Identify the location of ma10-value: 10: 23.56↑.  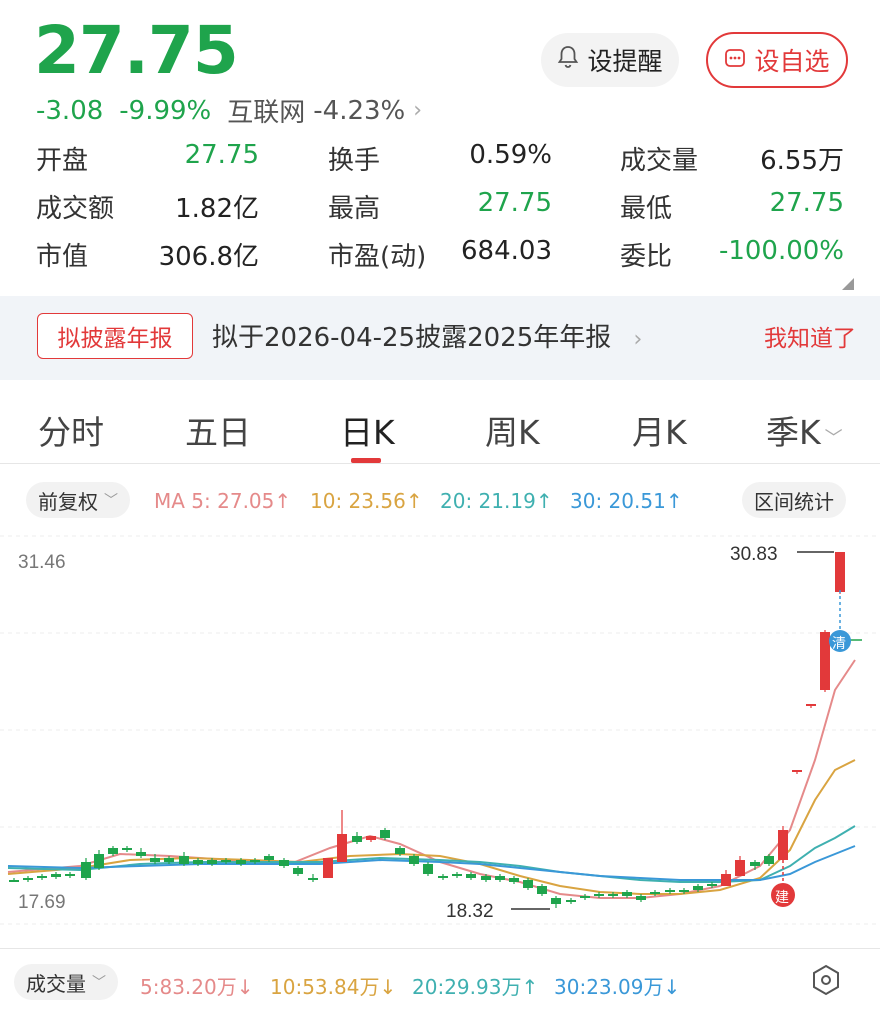
(366, 501).